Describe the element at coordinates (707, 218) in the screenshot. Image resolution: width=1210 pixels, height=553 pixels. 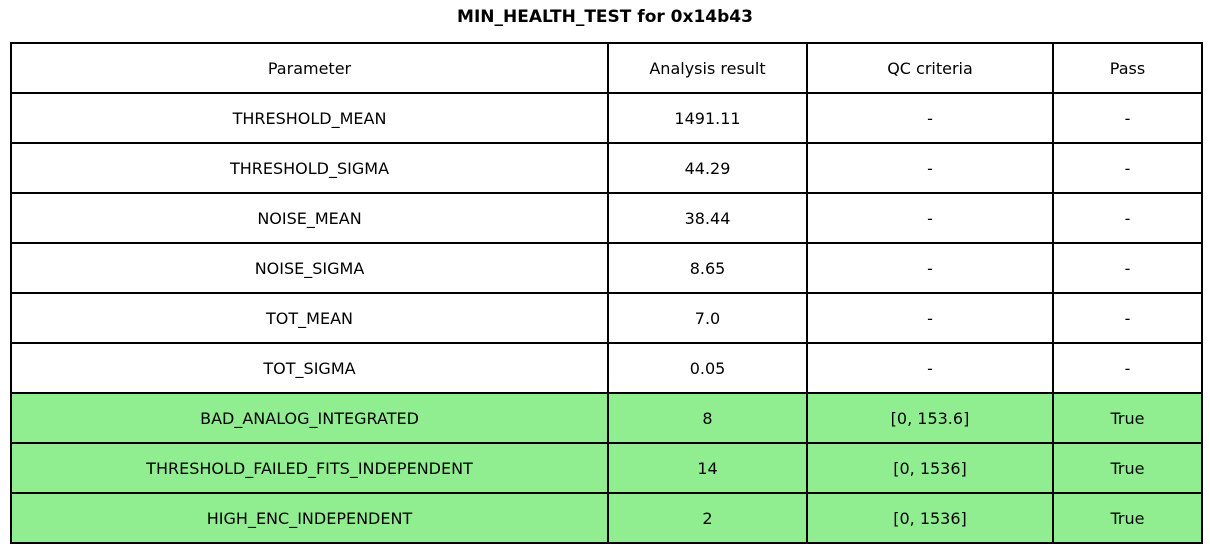
I see `analysis-result-cell: 38.44` at that location.